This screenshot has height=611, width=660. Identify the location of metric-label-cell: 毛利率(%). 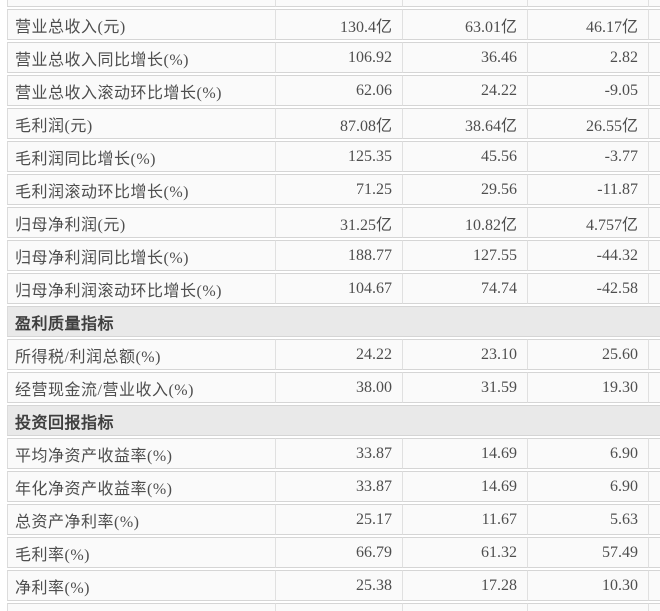
(141, 552).